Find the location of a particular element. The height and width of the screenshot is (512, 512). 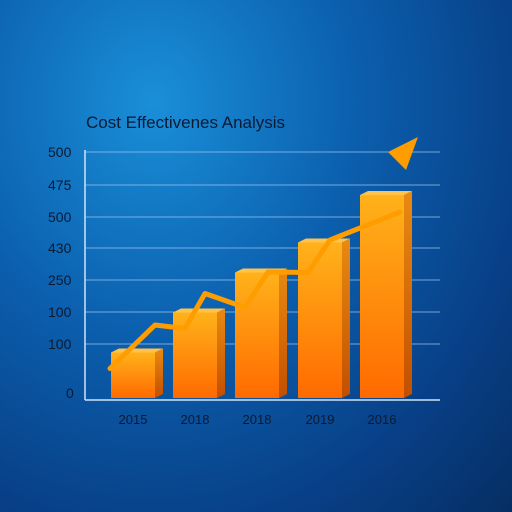

y-tick-labels: 500 475 500 430 250 100 100 0 is located at coordinates (61, 272).